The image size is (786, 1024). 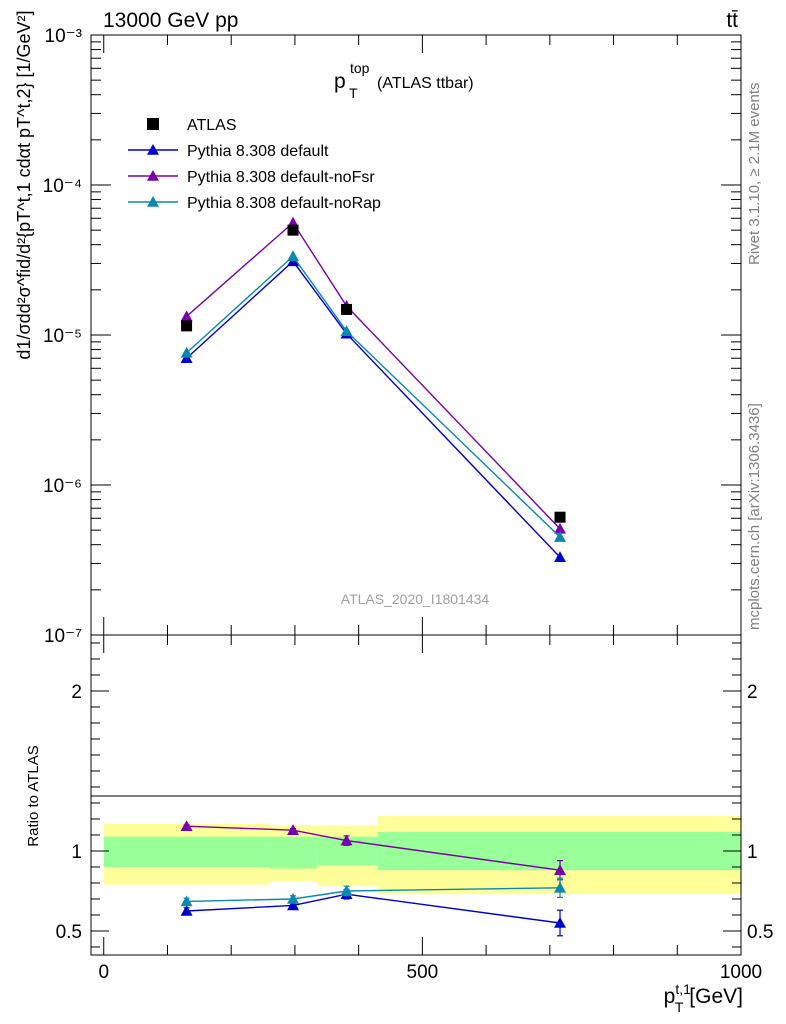 I want to click on main-y-tick-label: 10⁻³, so click(x=64, y=36).